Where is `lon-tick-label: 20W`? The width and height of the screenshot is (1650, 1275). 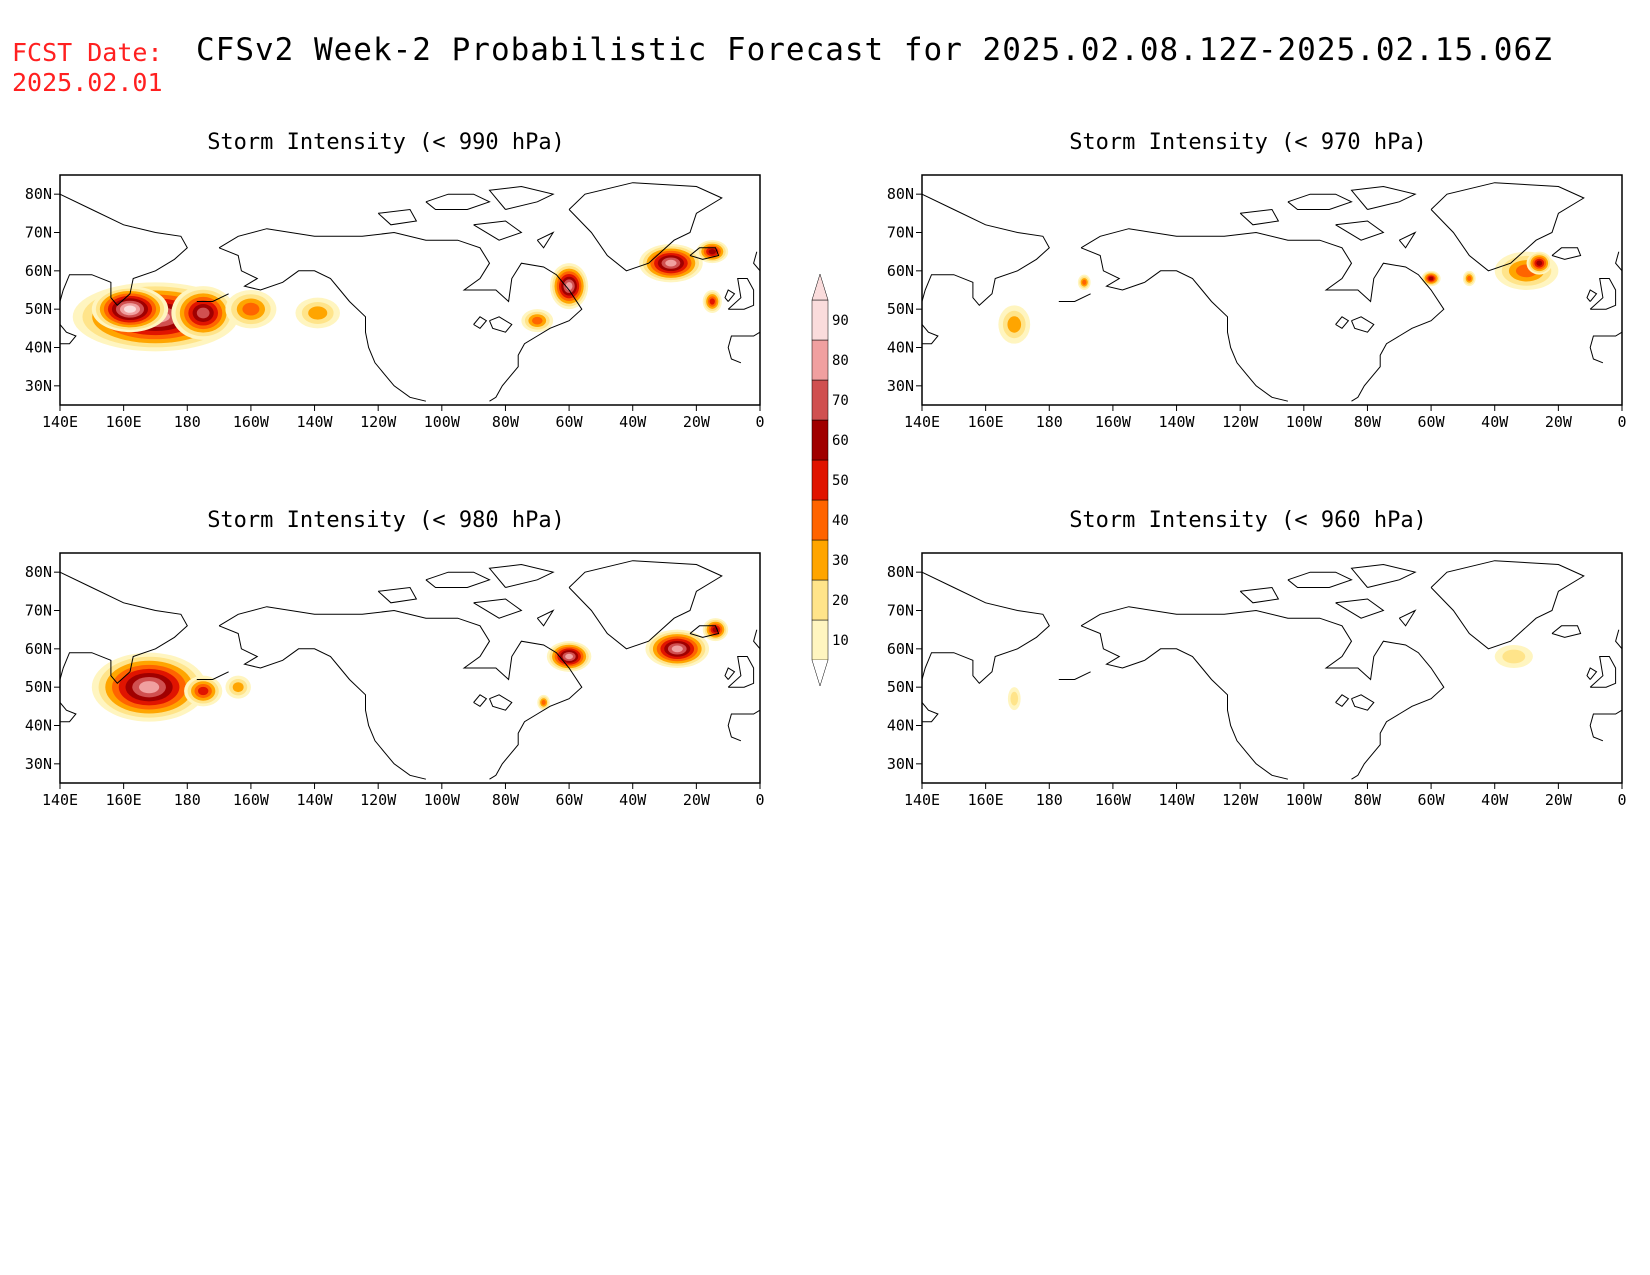
lon-tick-label: 20W is located at coordinates (1559, 422).